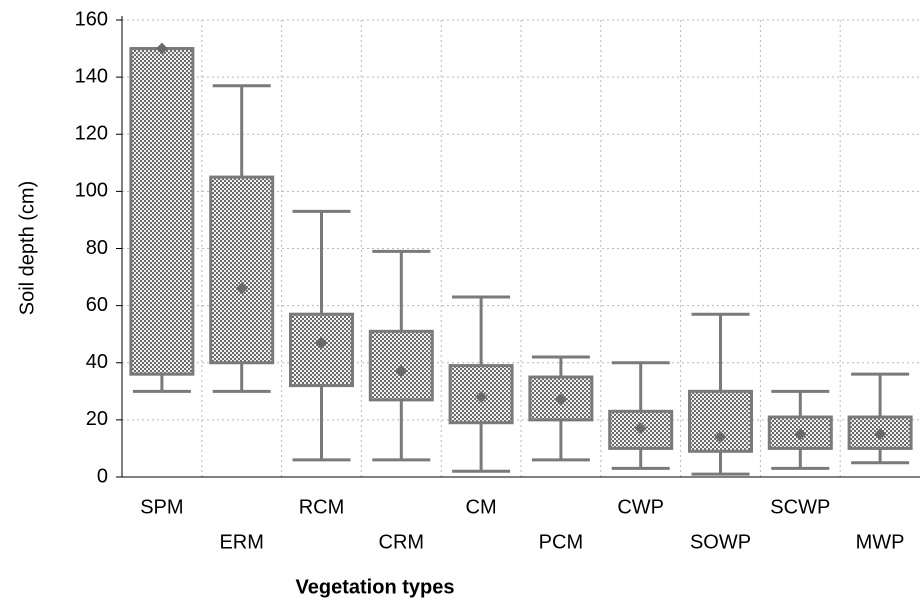  I want to click on x-tick-label: MWP, so click(880, 542).